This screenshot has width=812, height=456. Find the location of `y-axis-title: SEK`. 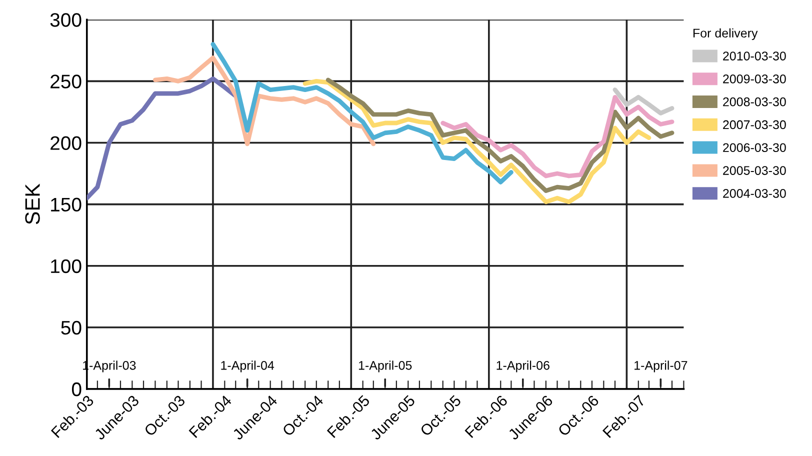

y-axis-title: SEK is located at coordinates (32, 204).